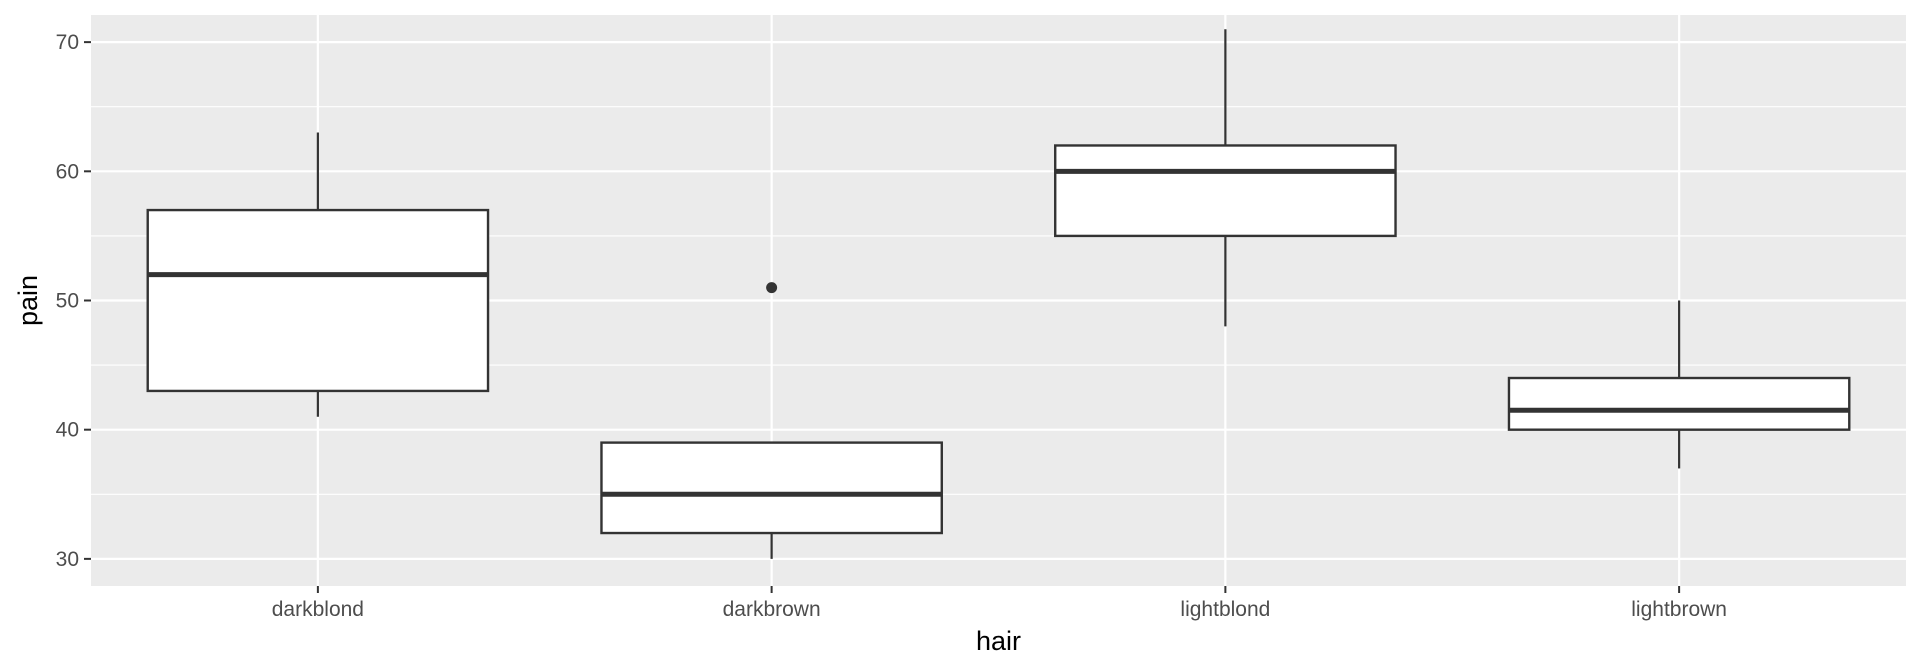  I want to click on y-tick-label: 40, so click(67, 430).